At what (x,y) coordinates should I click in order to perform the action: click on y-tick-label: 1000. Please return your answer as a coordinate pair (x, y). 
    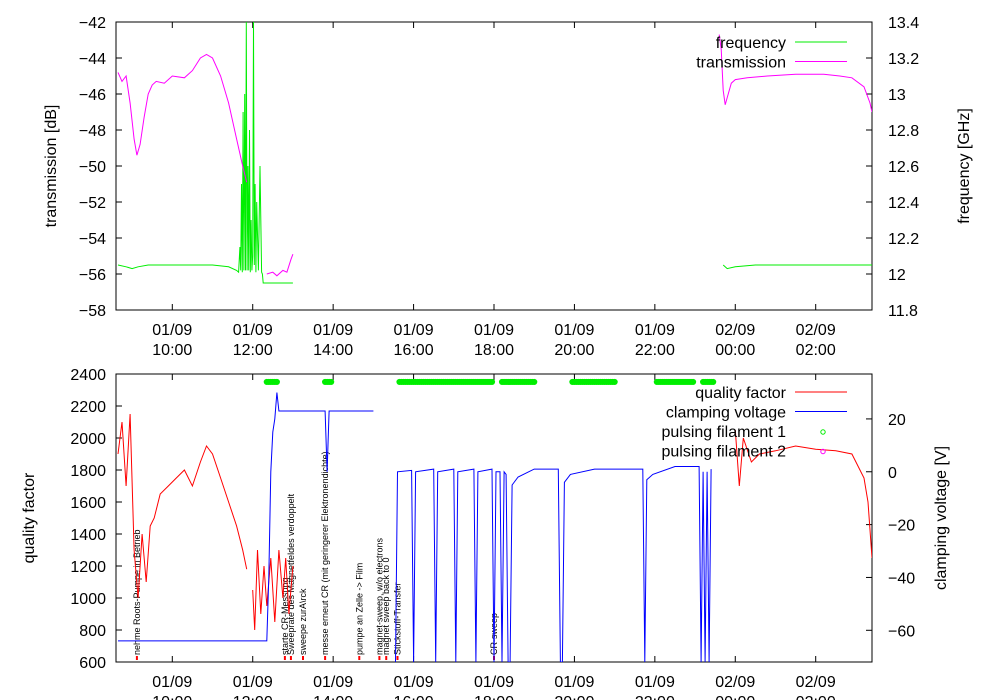
    Looking at the image, I should click on (88, 599).